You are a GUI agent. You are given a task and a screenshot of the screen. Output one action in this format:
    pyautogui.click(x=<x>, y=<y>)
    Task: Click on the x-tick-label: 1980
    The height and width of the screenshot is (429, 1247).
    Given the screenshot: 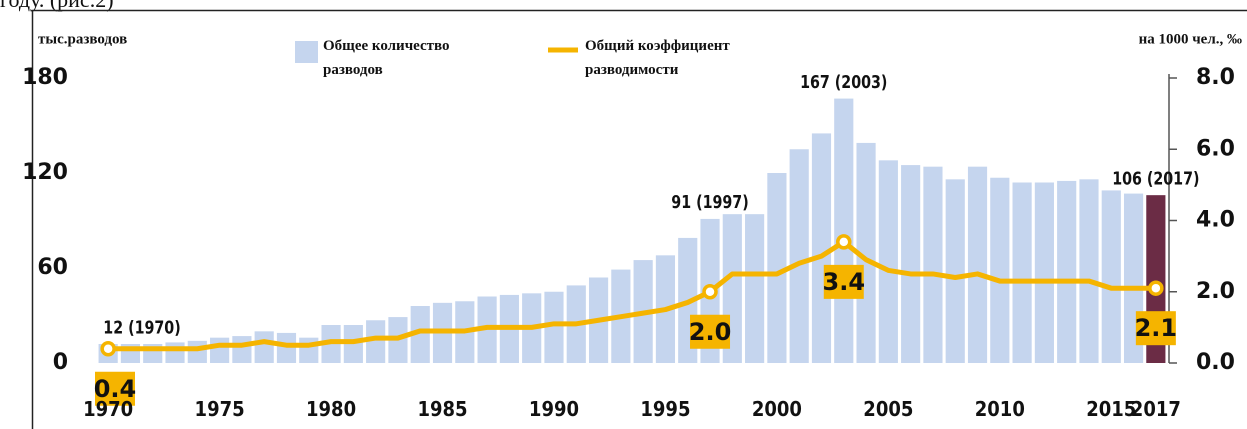 What is the action you would take?
    pyautogui.click(x=331, y=409)
    